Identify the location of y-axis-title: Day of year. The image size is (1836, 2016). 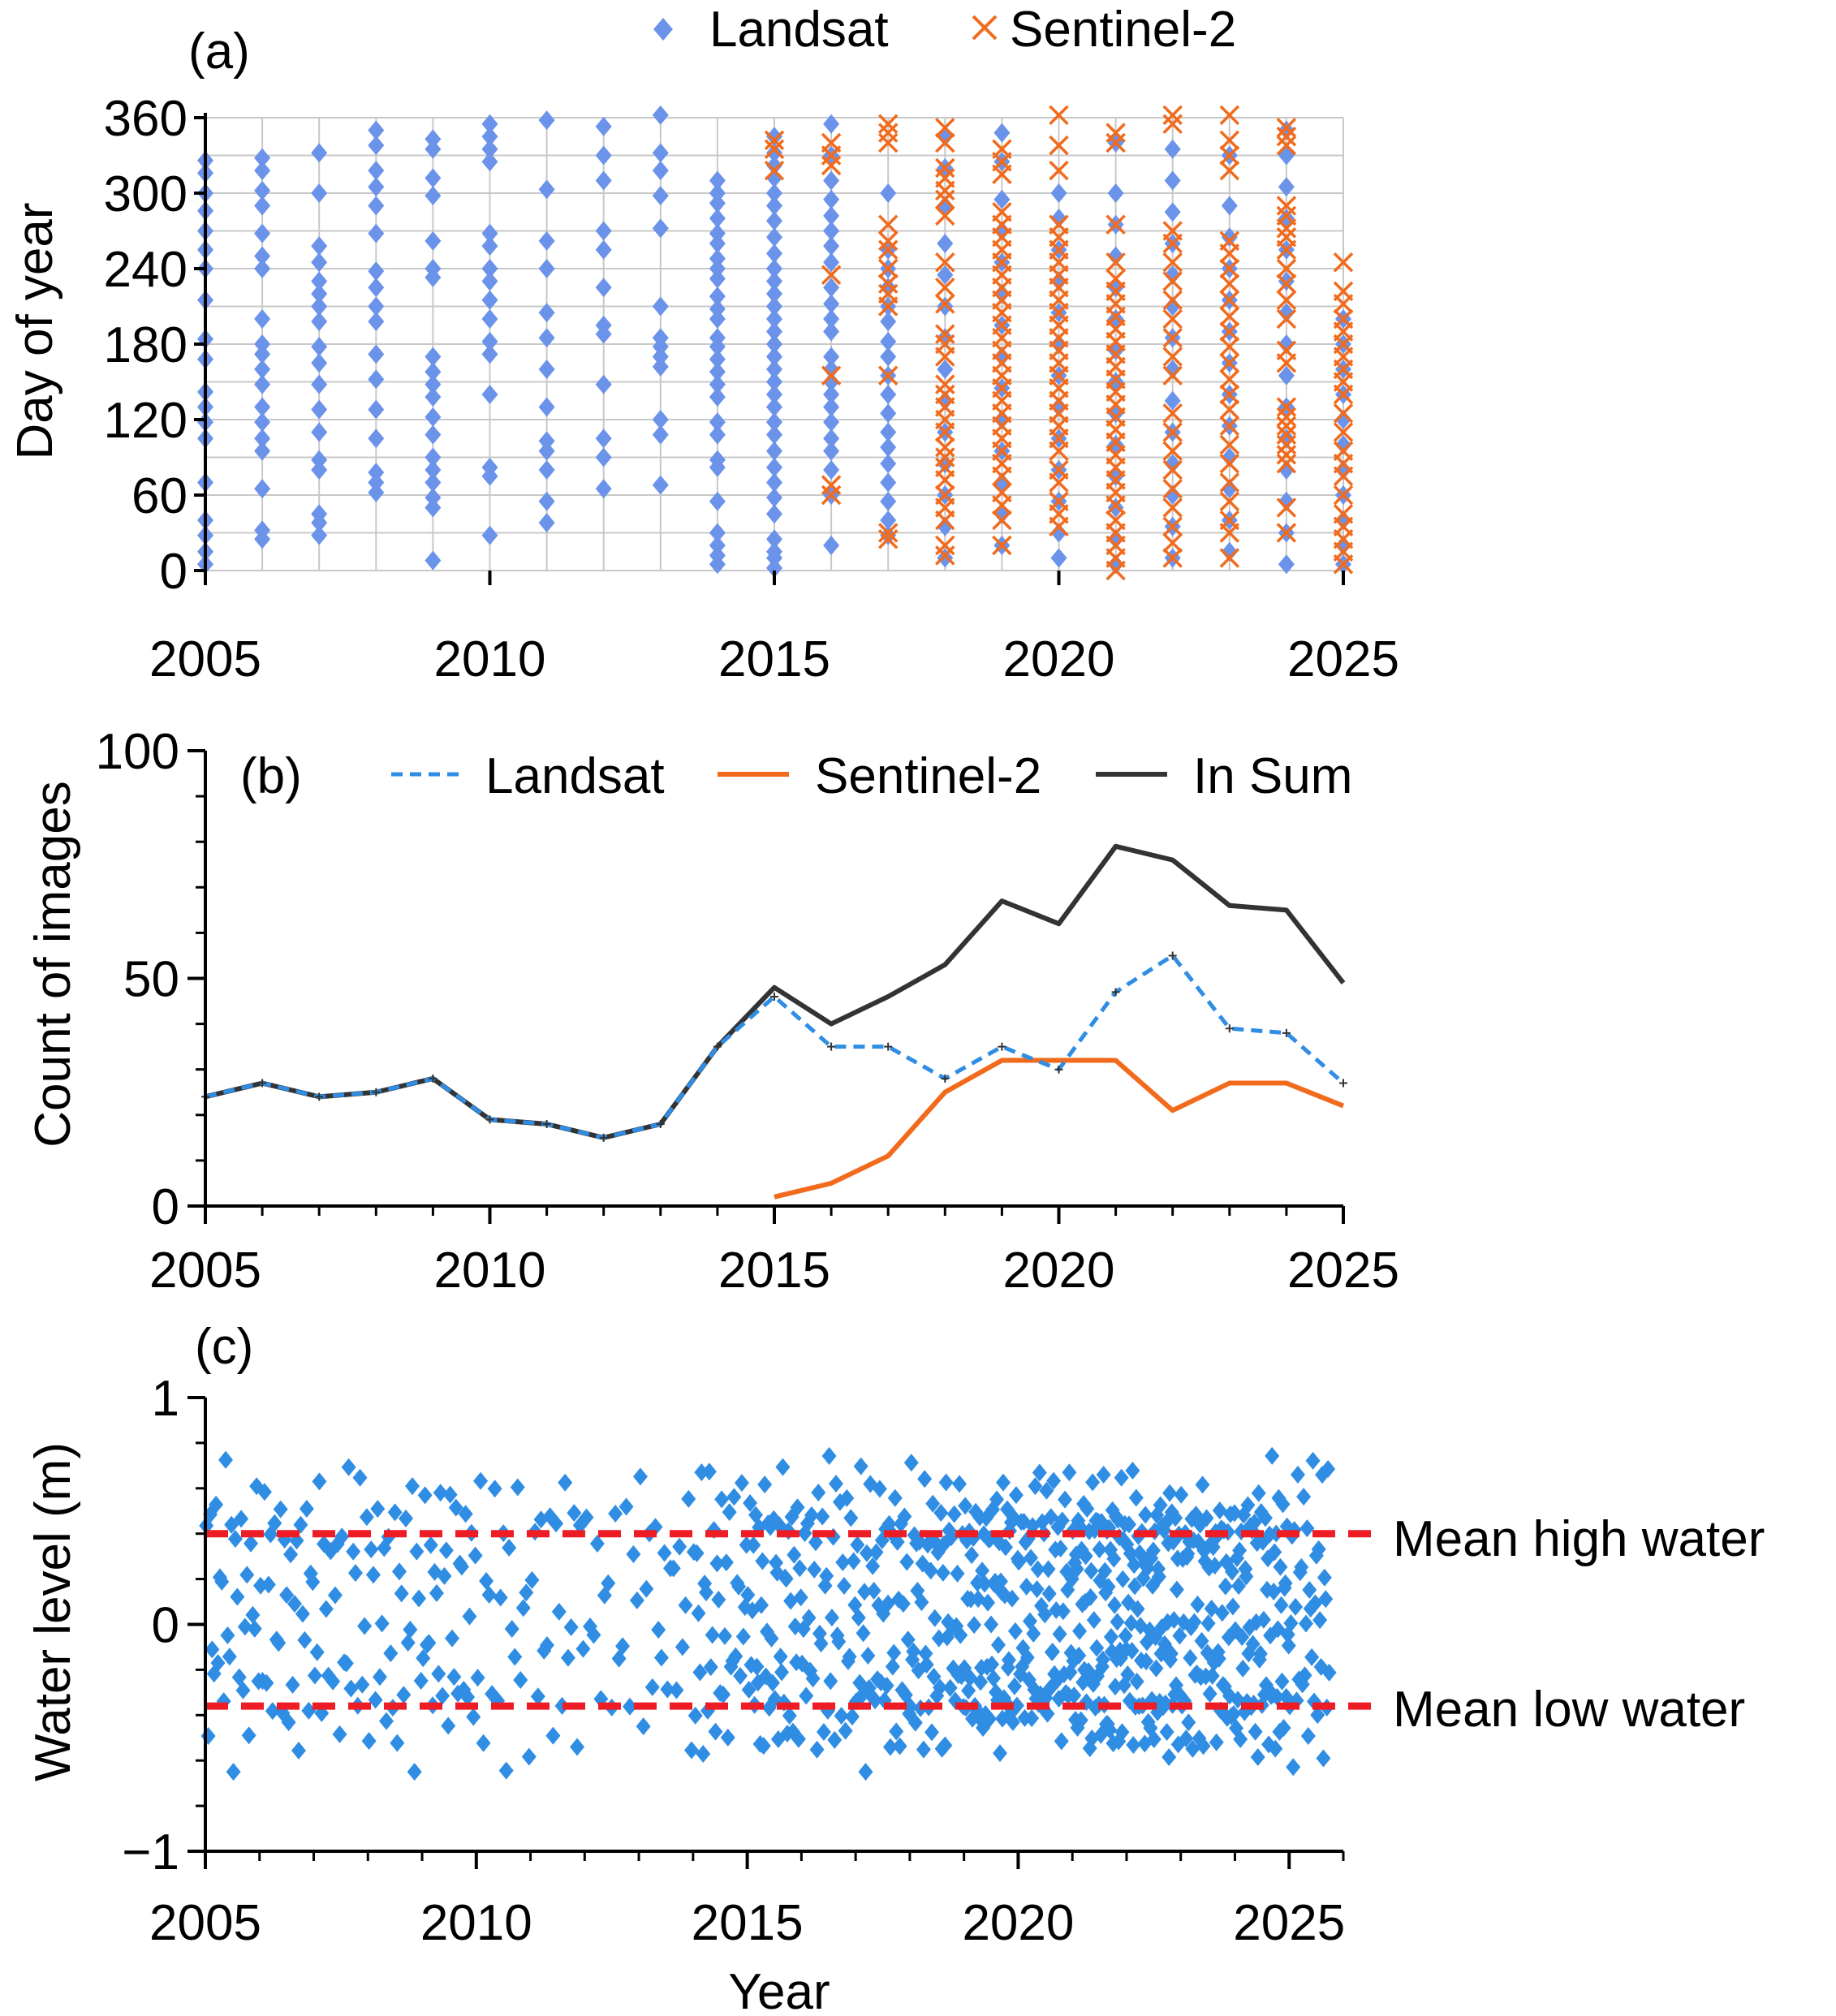
(35, 331).